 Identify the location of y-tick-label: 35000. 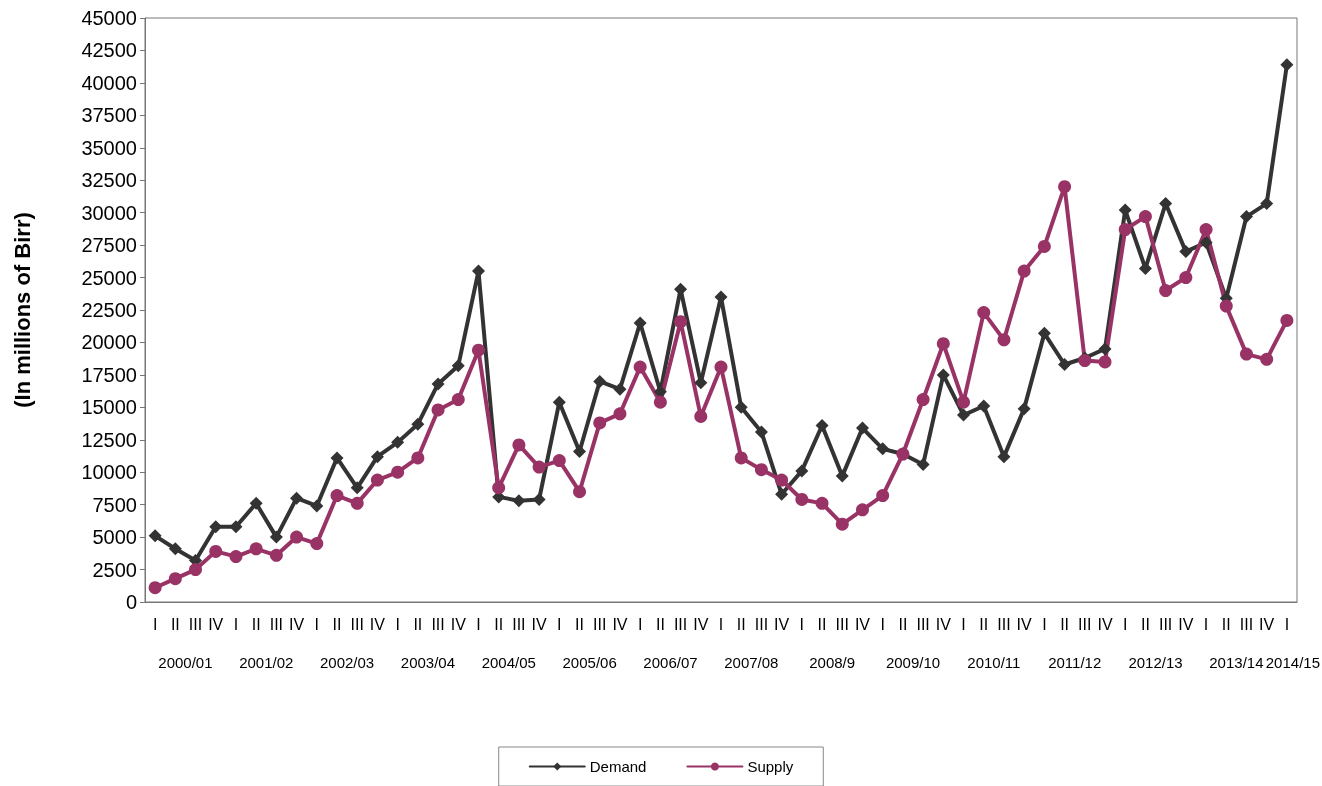
(109, 147).